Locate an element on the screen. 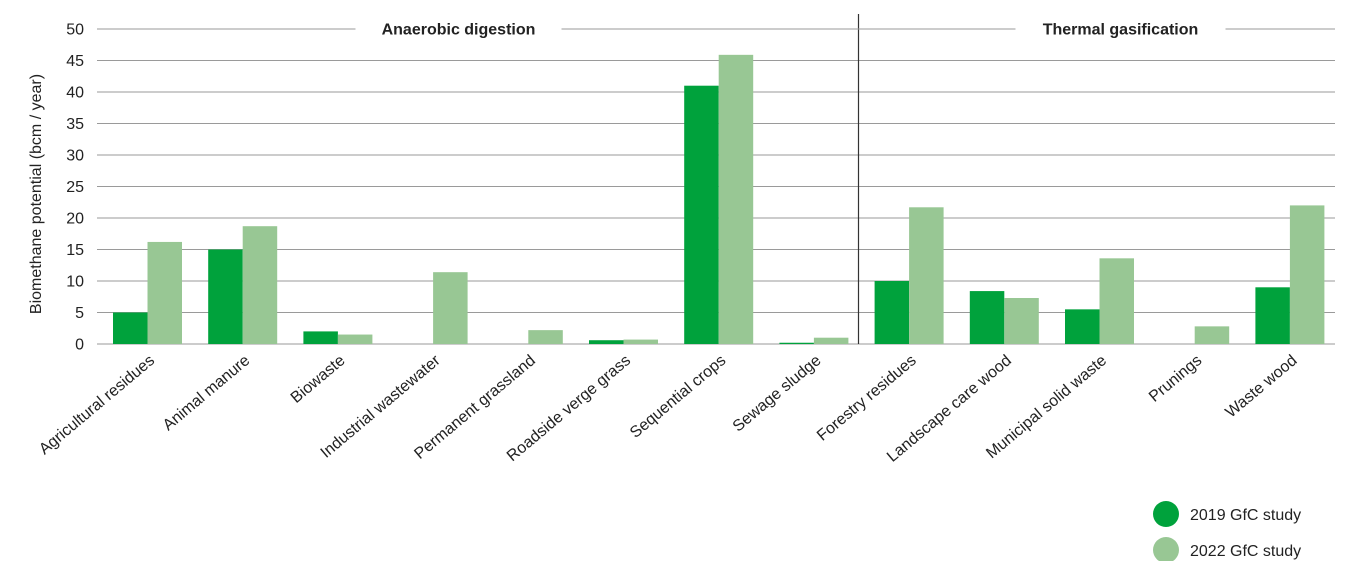 The image size is (1347, 561). category-label: Biowaste is located at coordinates (318, 379).